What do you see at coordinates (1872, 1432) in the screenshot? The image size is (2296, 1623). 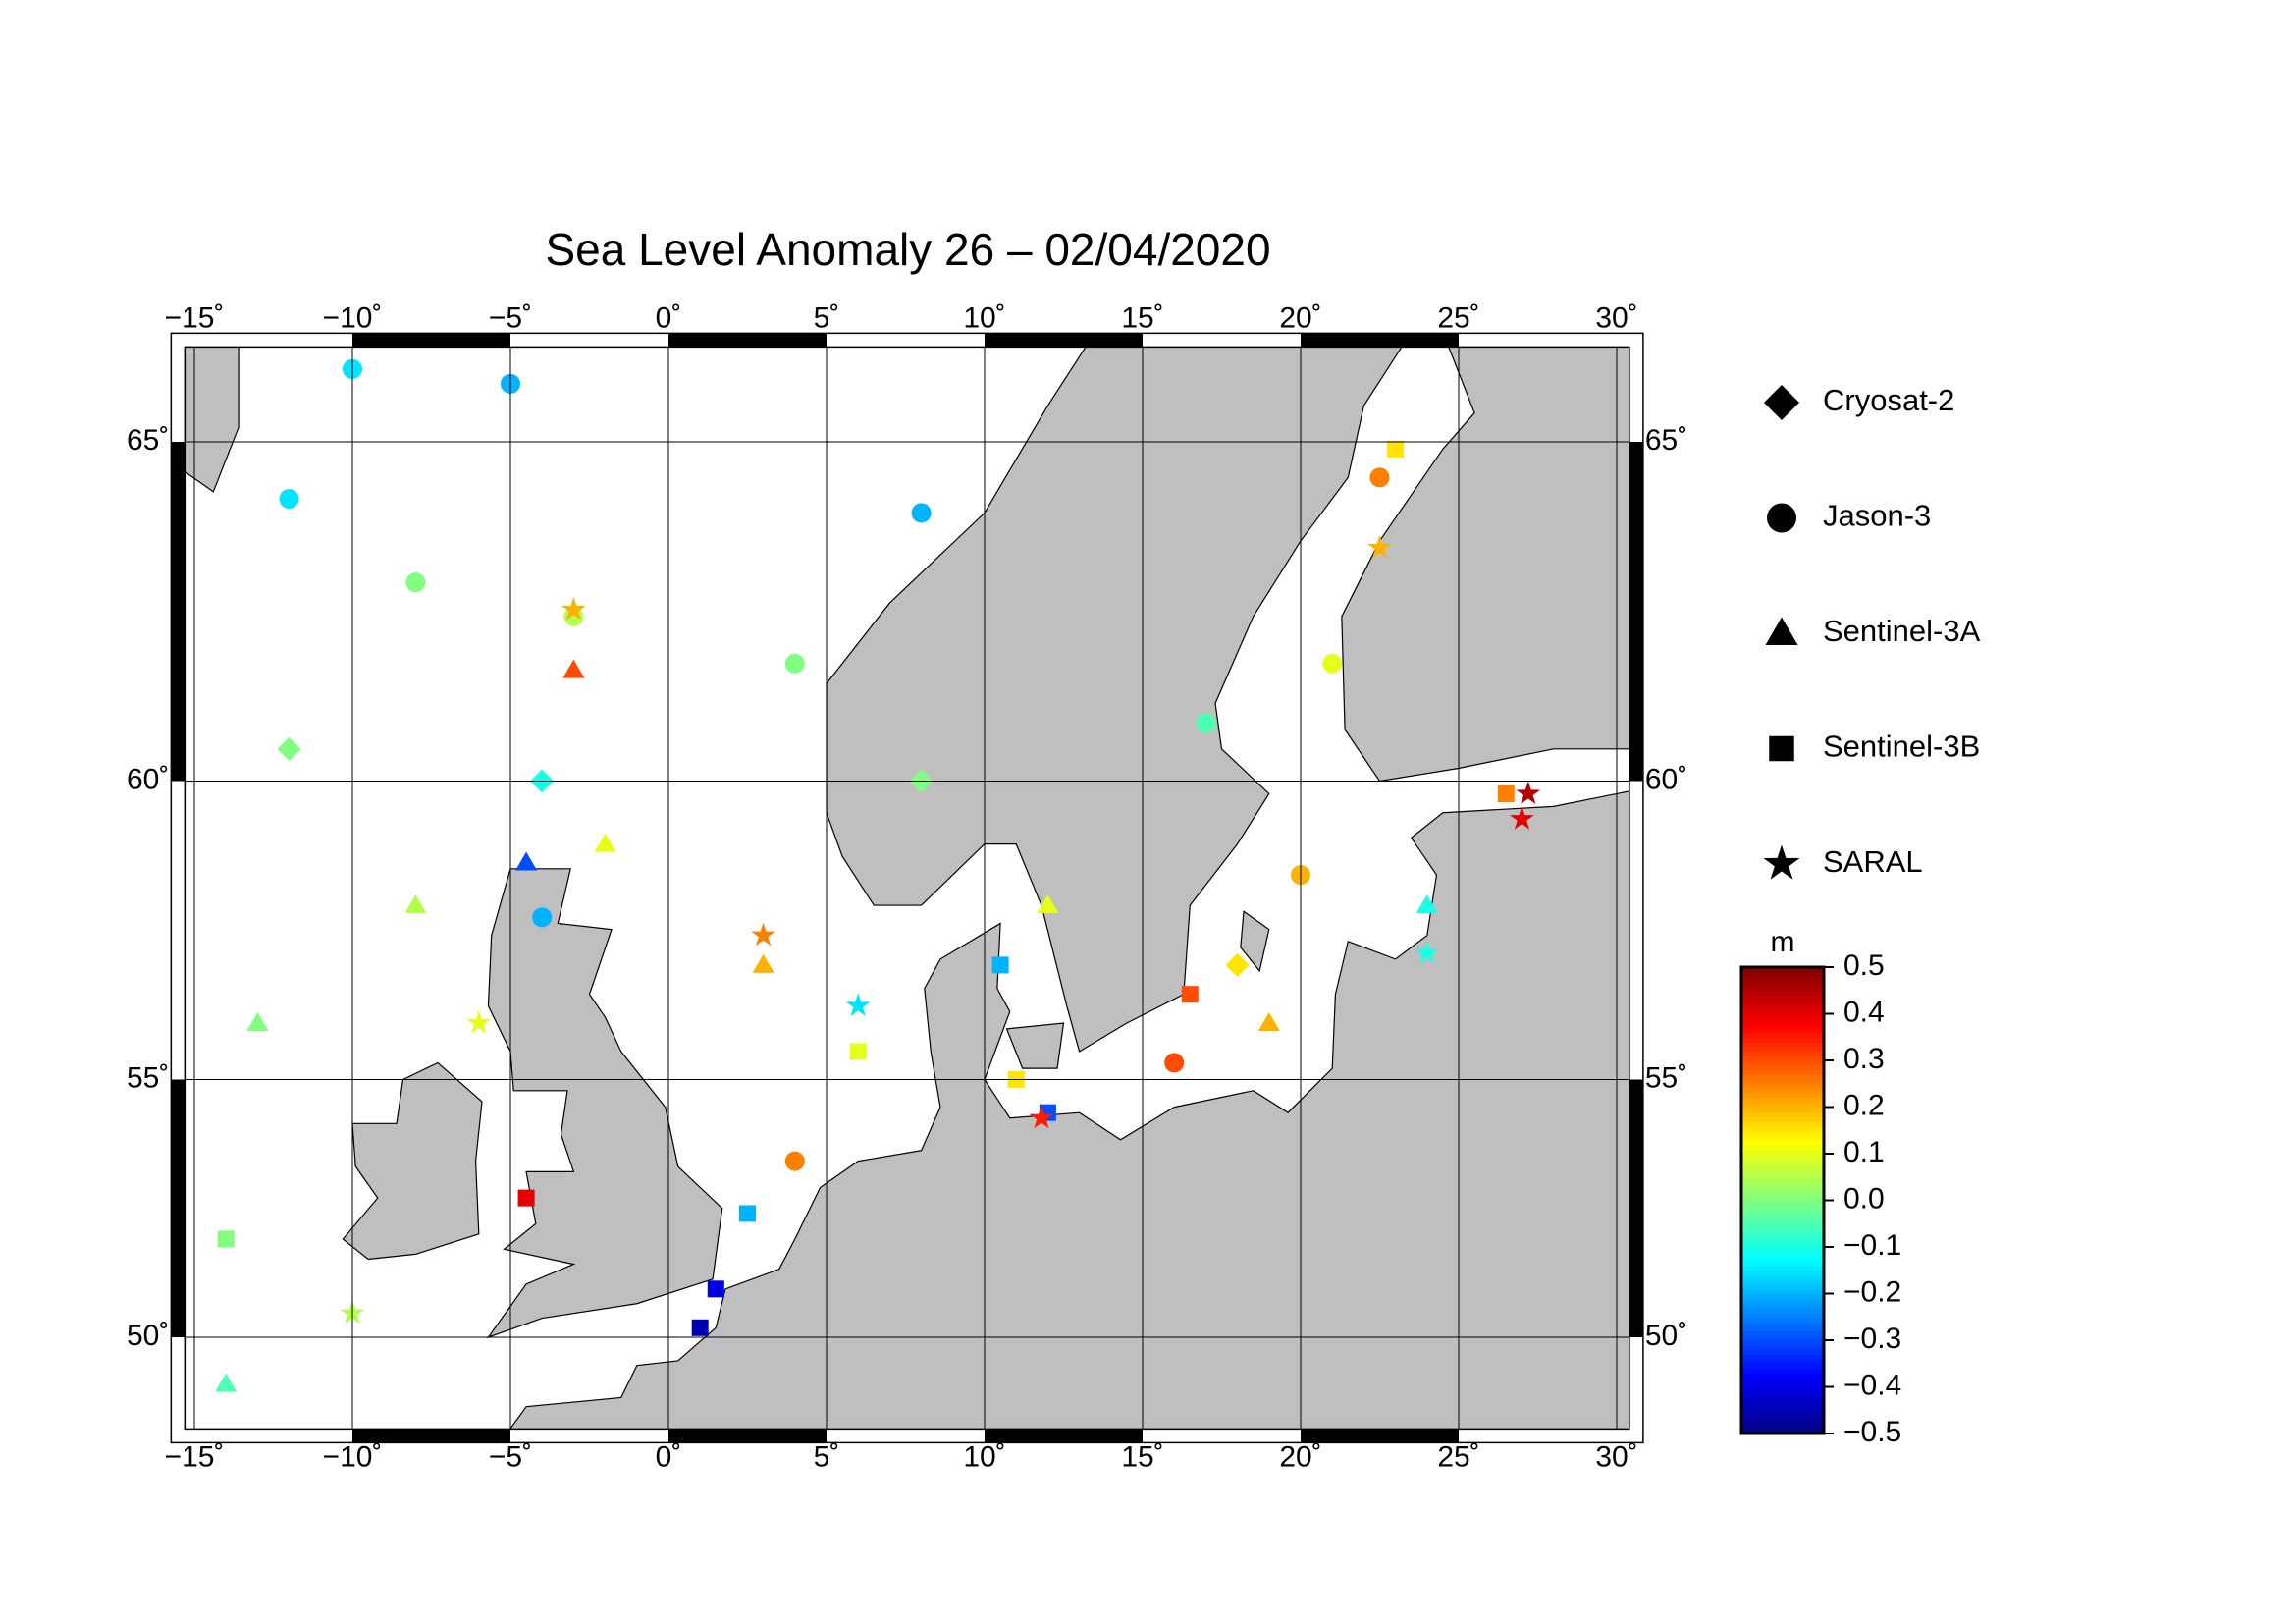 I see `colorbar-tick-label: −0.5` at bounding box center [1872, 1432].